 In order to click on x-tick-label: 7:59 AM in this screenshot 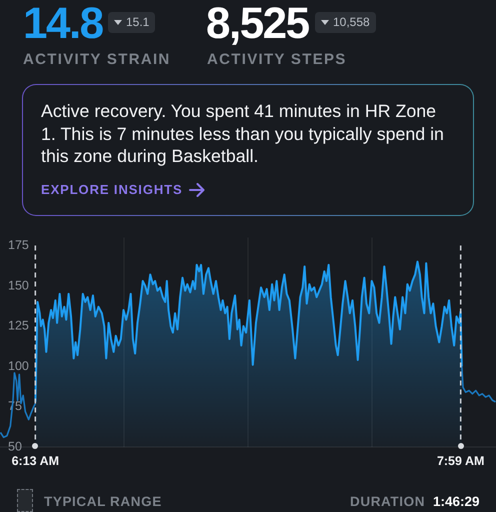, I will do `click(460, 461)`.